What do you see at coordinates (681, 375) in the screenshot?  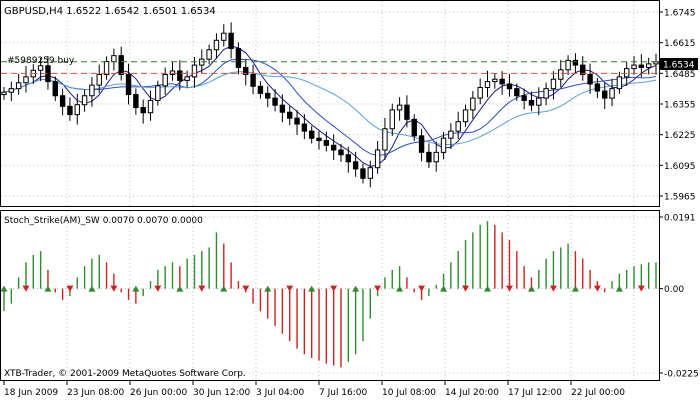 I see `indicator-tick-label: -0.0225` at bounding box center [681, 375].